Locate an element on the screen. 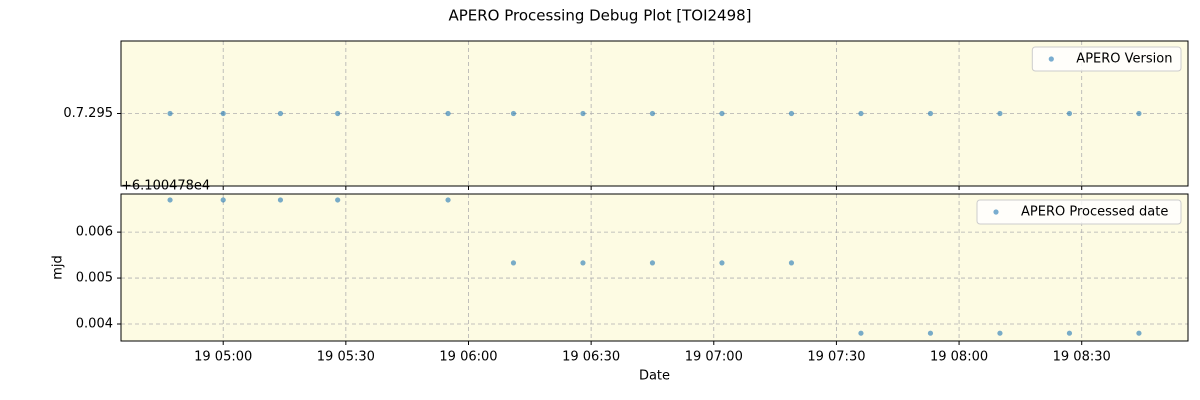 Image resolution: width=1200 pixels, height=400 pixels. x-axis-label: Date is located at coordinates (654, 376).